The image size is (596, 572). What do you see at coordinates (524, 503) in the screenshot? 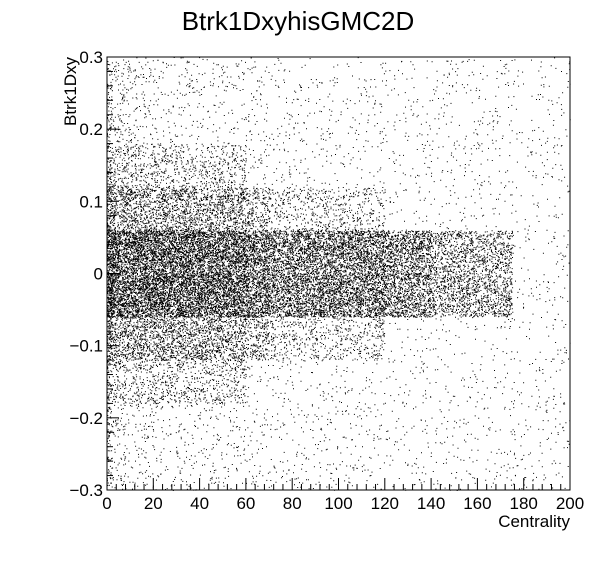
I see `x-tick-label: 180` at bounding box center [524, 503].